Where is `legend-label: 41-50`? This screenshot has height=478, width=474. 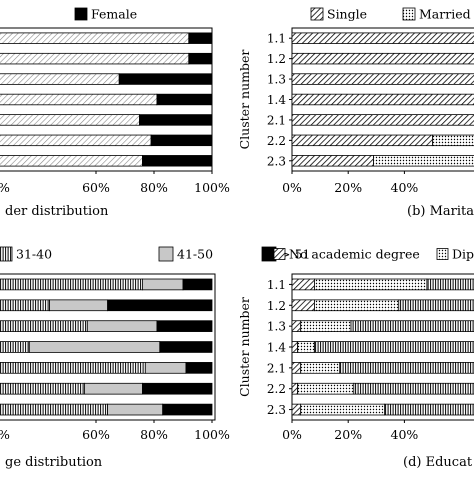
legend-label: 41-50 is located at coordinates (195, 254).